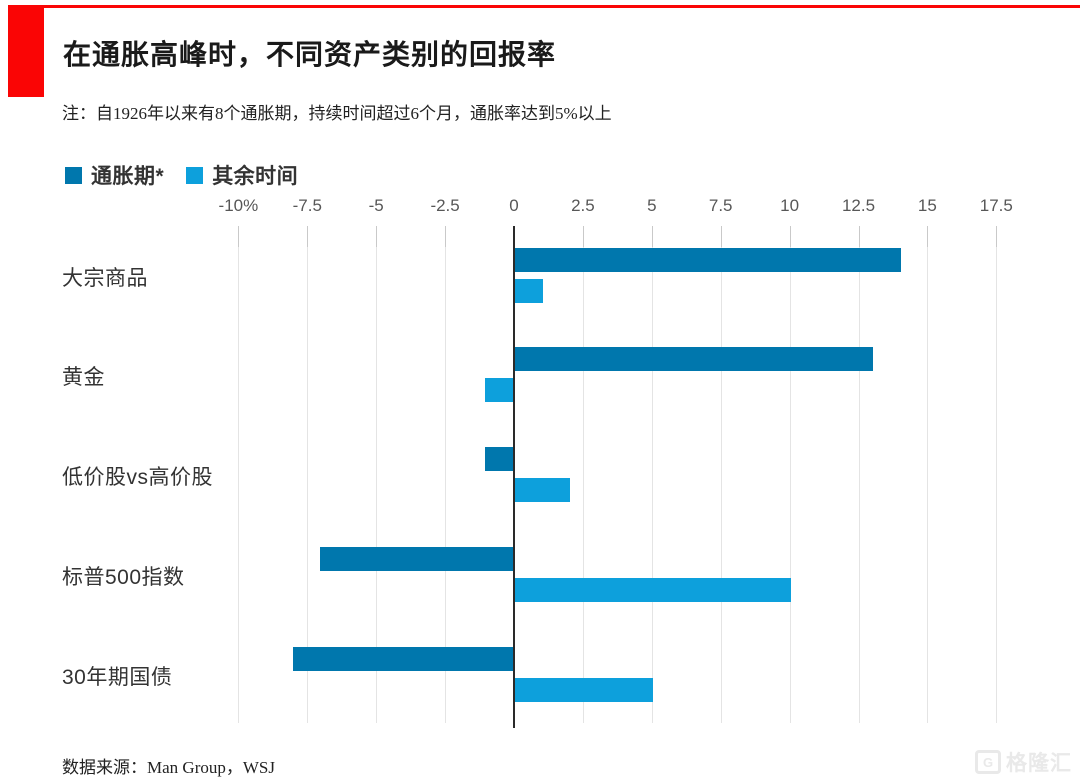  What do you see at coordinates (168, 767) in the screenshot?
I see `data-source: 数据来源：Man Group，WSJ` at bounding box center [168, 767].